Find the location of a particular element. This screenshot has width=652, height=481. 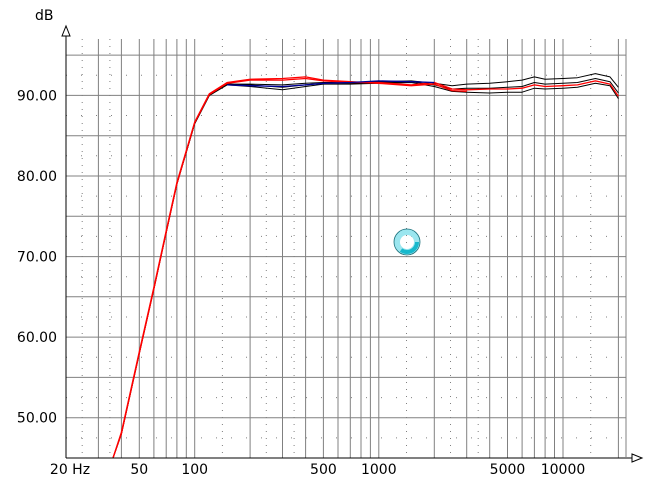

y-tick-label: 50.00 is located at coordinates (37, 419).